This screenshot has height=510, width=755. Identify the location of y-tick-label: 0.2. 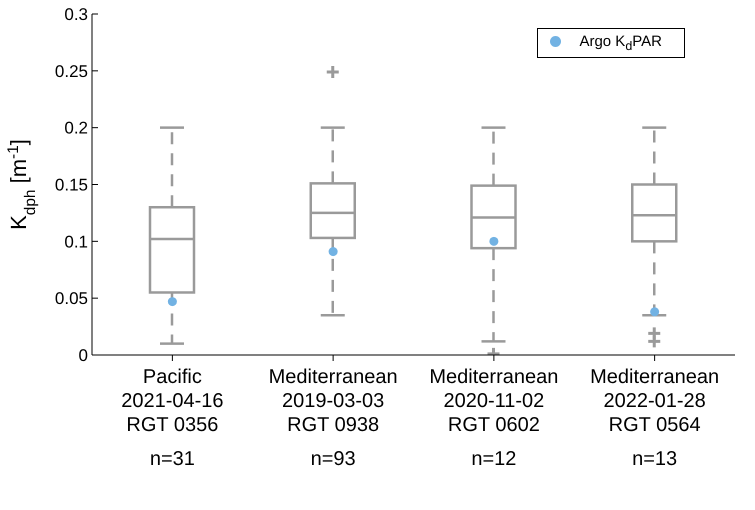
(76, 128).